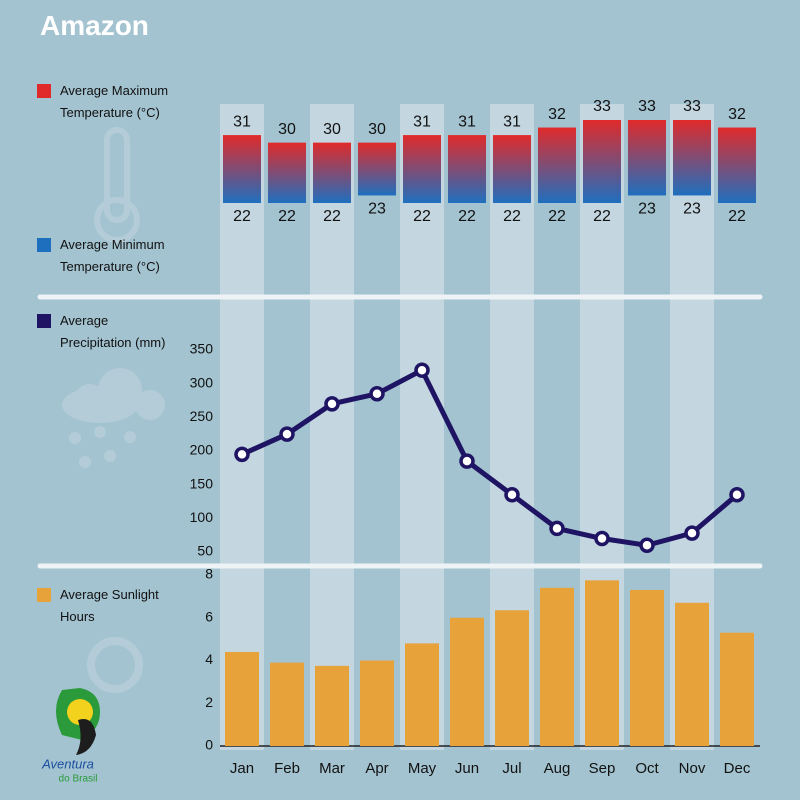  I want to click on legend-label: Average Sunlight Hours, so click(109, 605).